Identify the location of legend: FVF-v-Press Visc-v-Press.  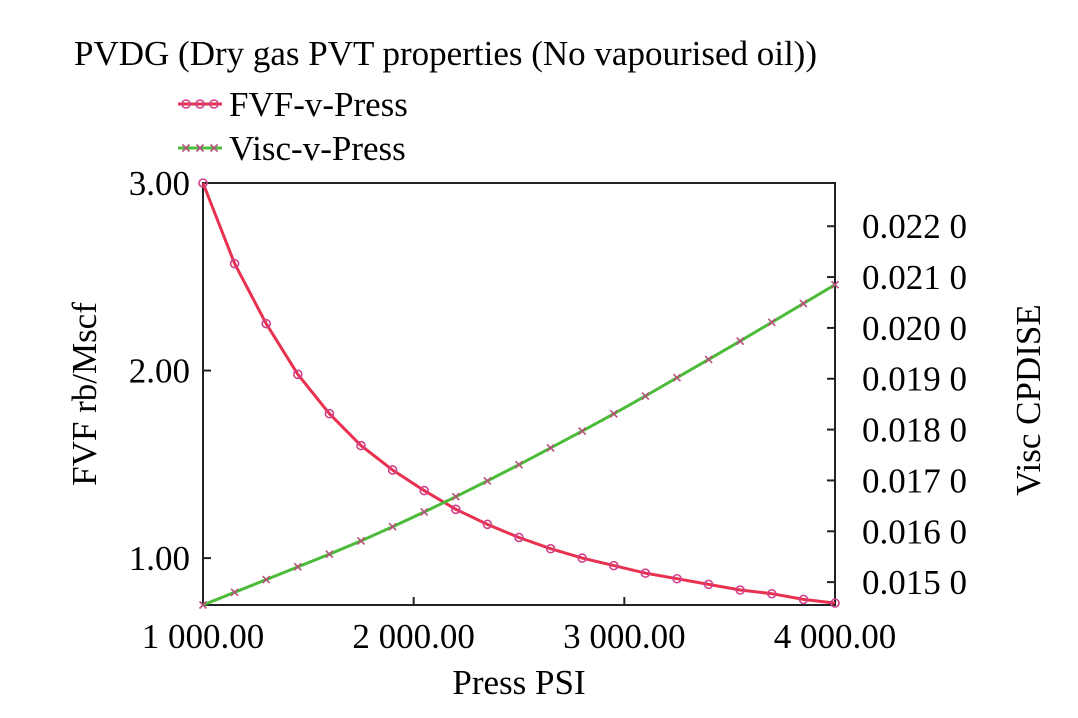
(293, 126).